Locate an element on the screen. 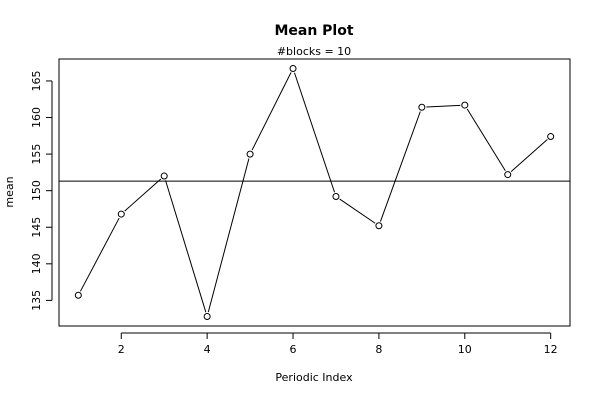 Image resolution: width=599 pixels, height=400 pixels. y-tick-label-140: 140 is located at coordinates (36, 263).